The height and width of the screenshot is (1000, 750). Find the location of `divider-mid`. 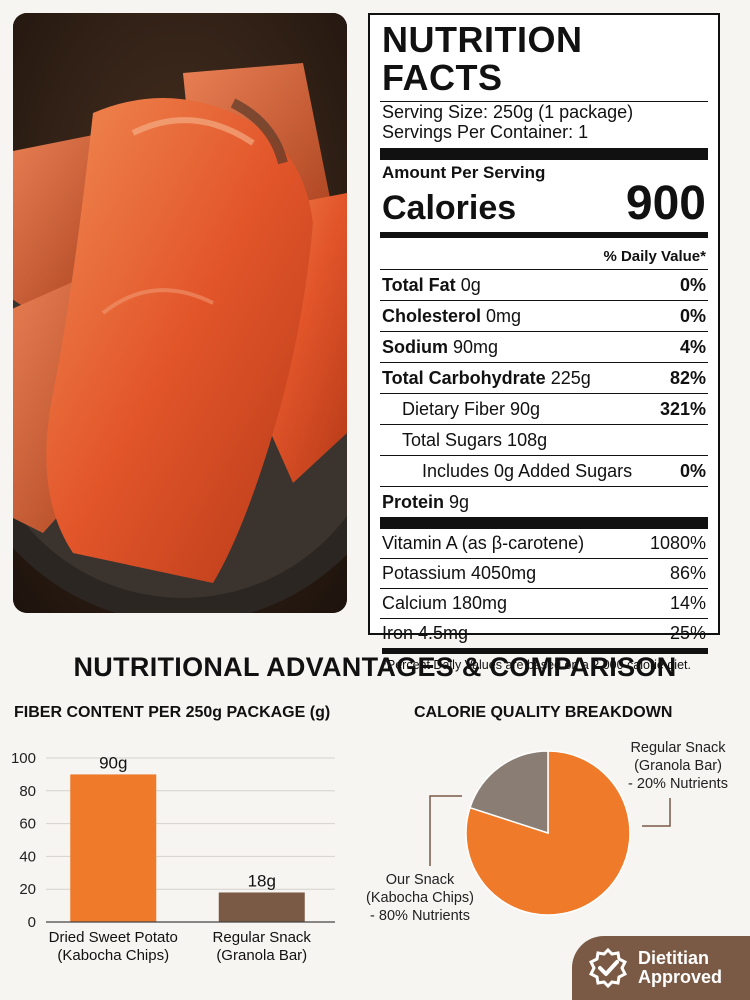

divider-mid is located at coordinates (544, 235).